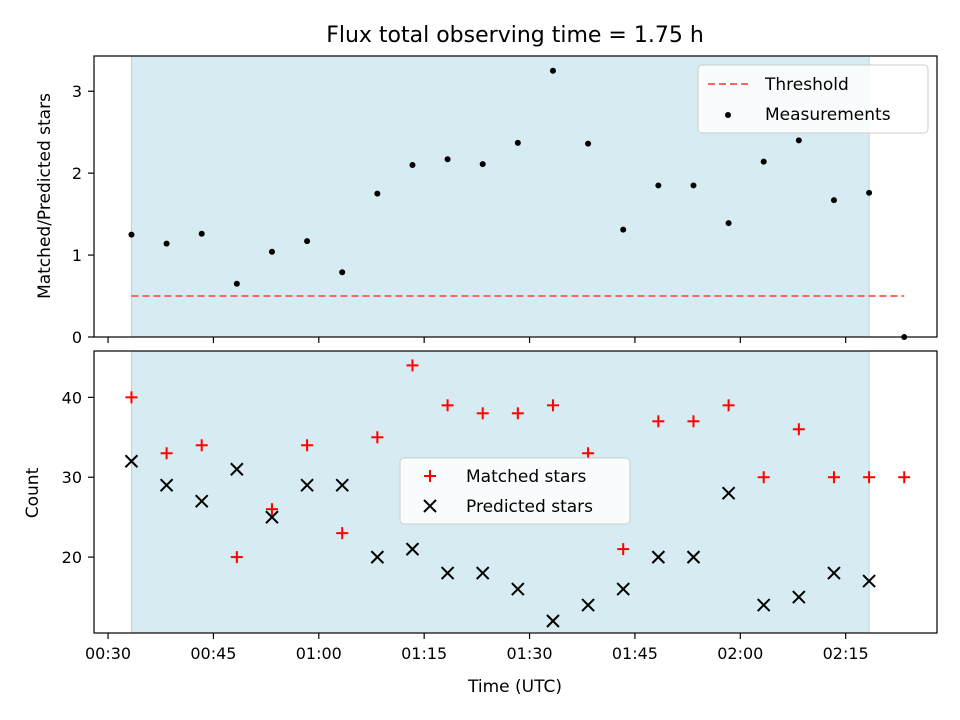  I want to click on x-tick-label: 01:15, so click(424, 653).